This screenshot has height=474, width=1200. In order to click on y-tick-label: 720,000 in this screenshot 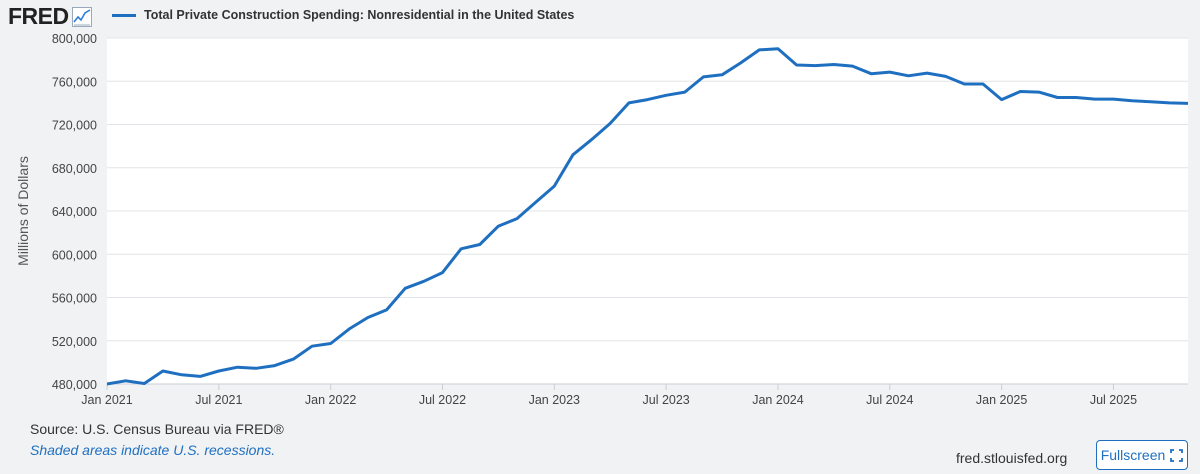, I will do `click(74, 126)`.